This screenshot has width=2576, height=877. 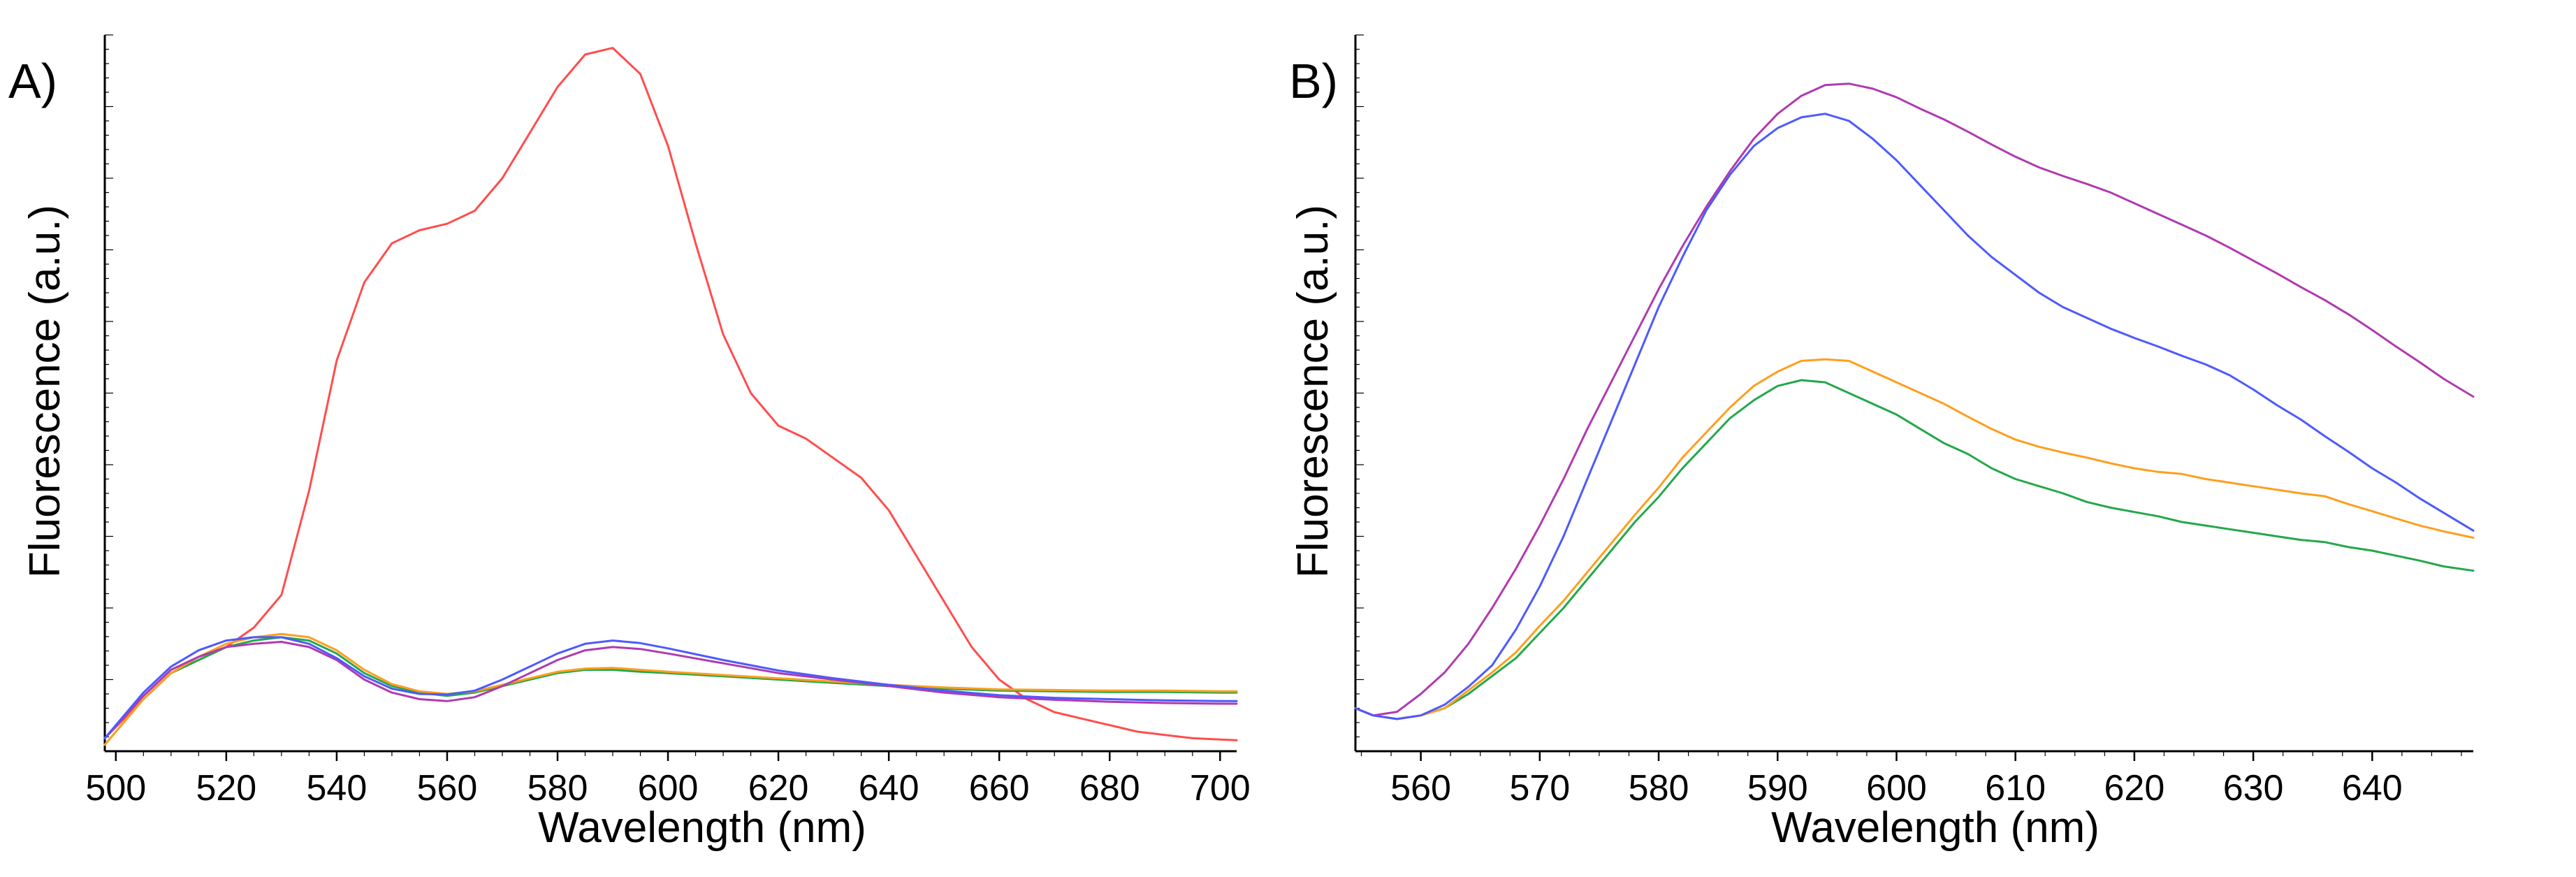 What do you see at coordinates (1109, 788) in the screenshot?
I see `panel-a-x-tick-label: 680` at bounding box center [1109, 788].